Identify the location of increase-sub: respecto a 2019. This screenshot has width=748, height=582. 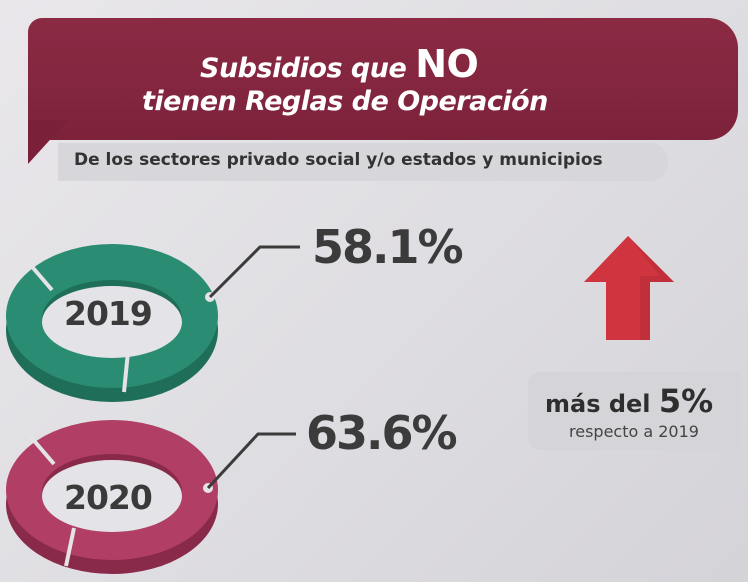
(634, 431).